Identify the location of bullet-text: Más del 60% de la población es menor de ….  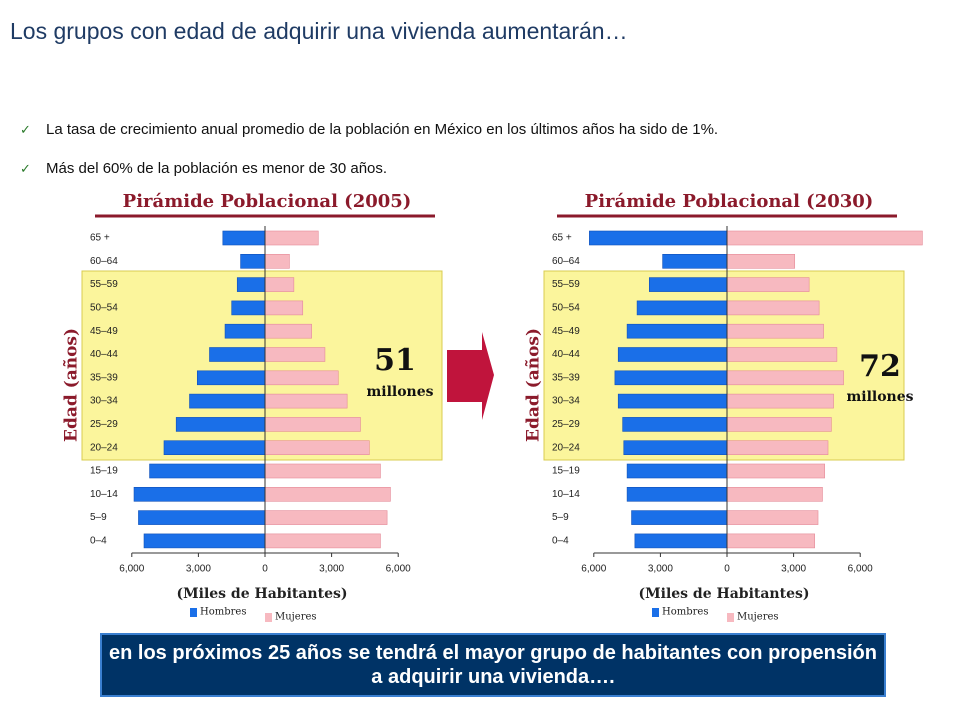
(217, 168).